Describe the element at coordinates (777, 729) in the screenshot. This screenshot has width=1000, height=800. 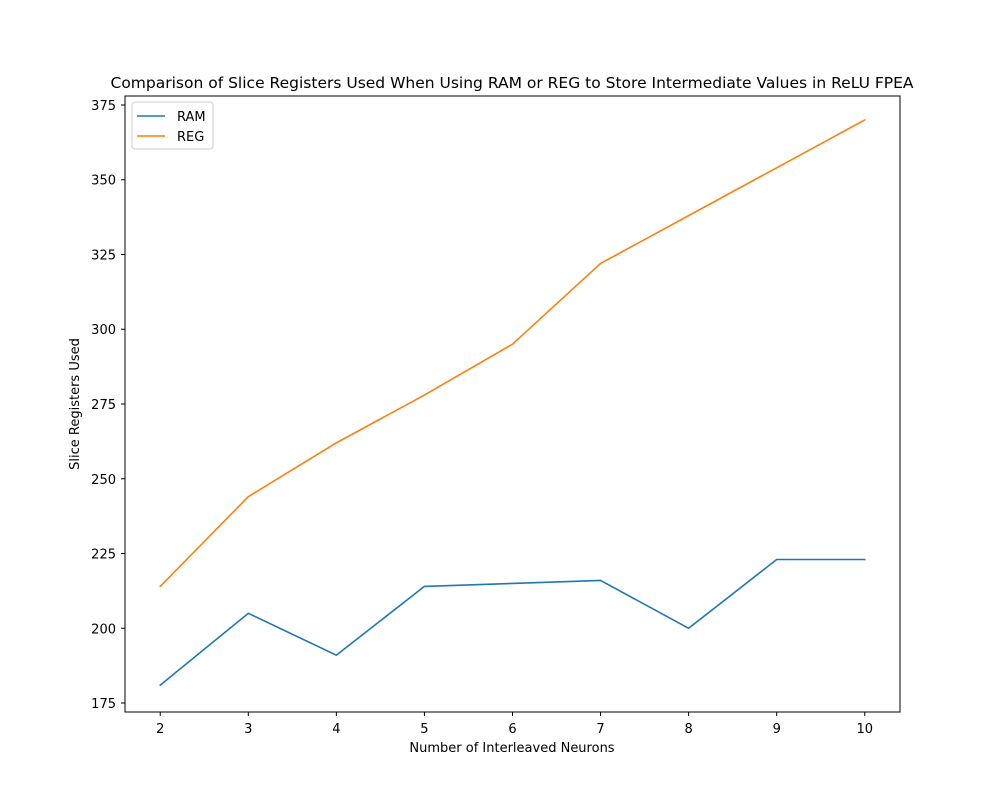
I see `x-tick-label: 9` at that location.